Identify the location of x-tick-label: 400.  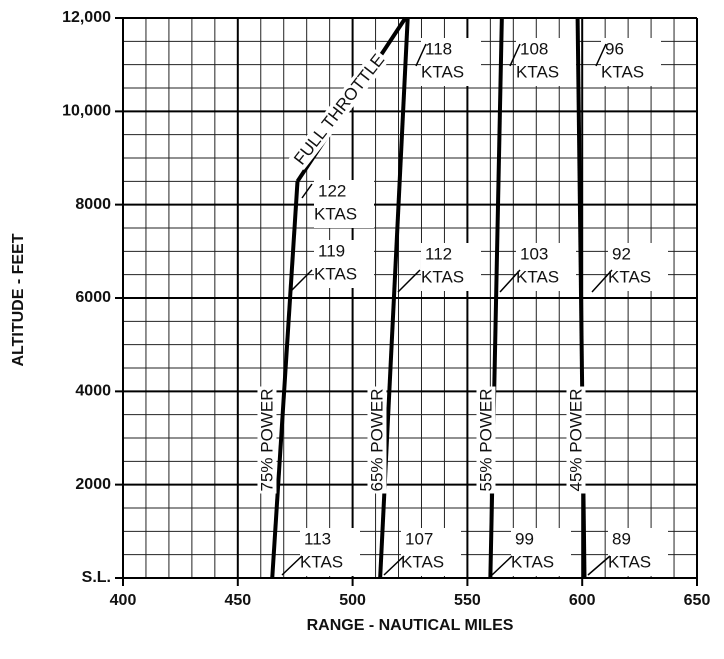
(123, 600).